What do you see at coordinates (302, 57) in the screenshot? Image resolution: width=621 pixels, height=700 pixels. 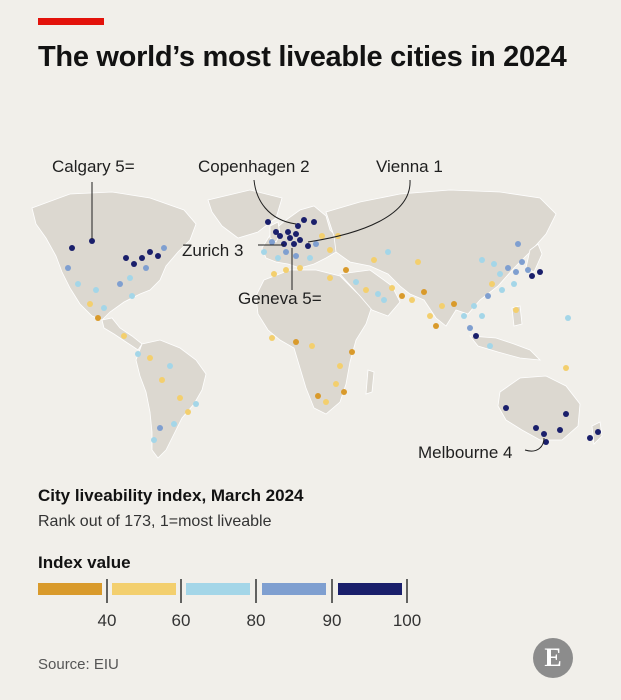 I see `page-title: The world’s most liveable cities in 2024` at bounding box center [302, 57].